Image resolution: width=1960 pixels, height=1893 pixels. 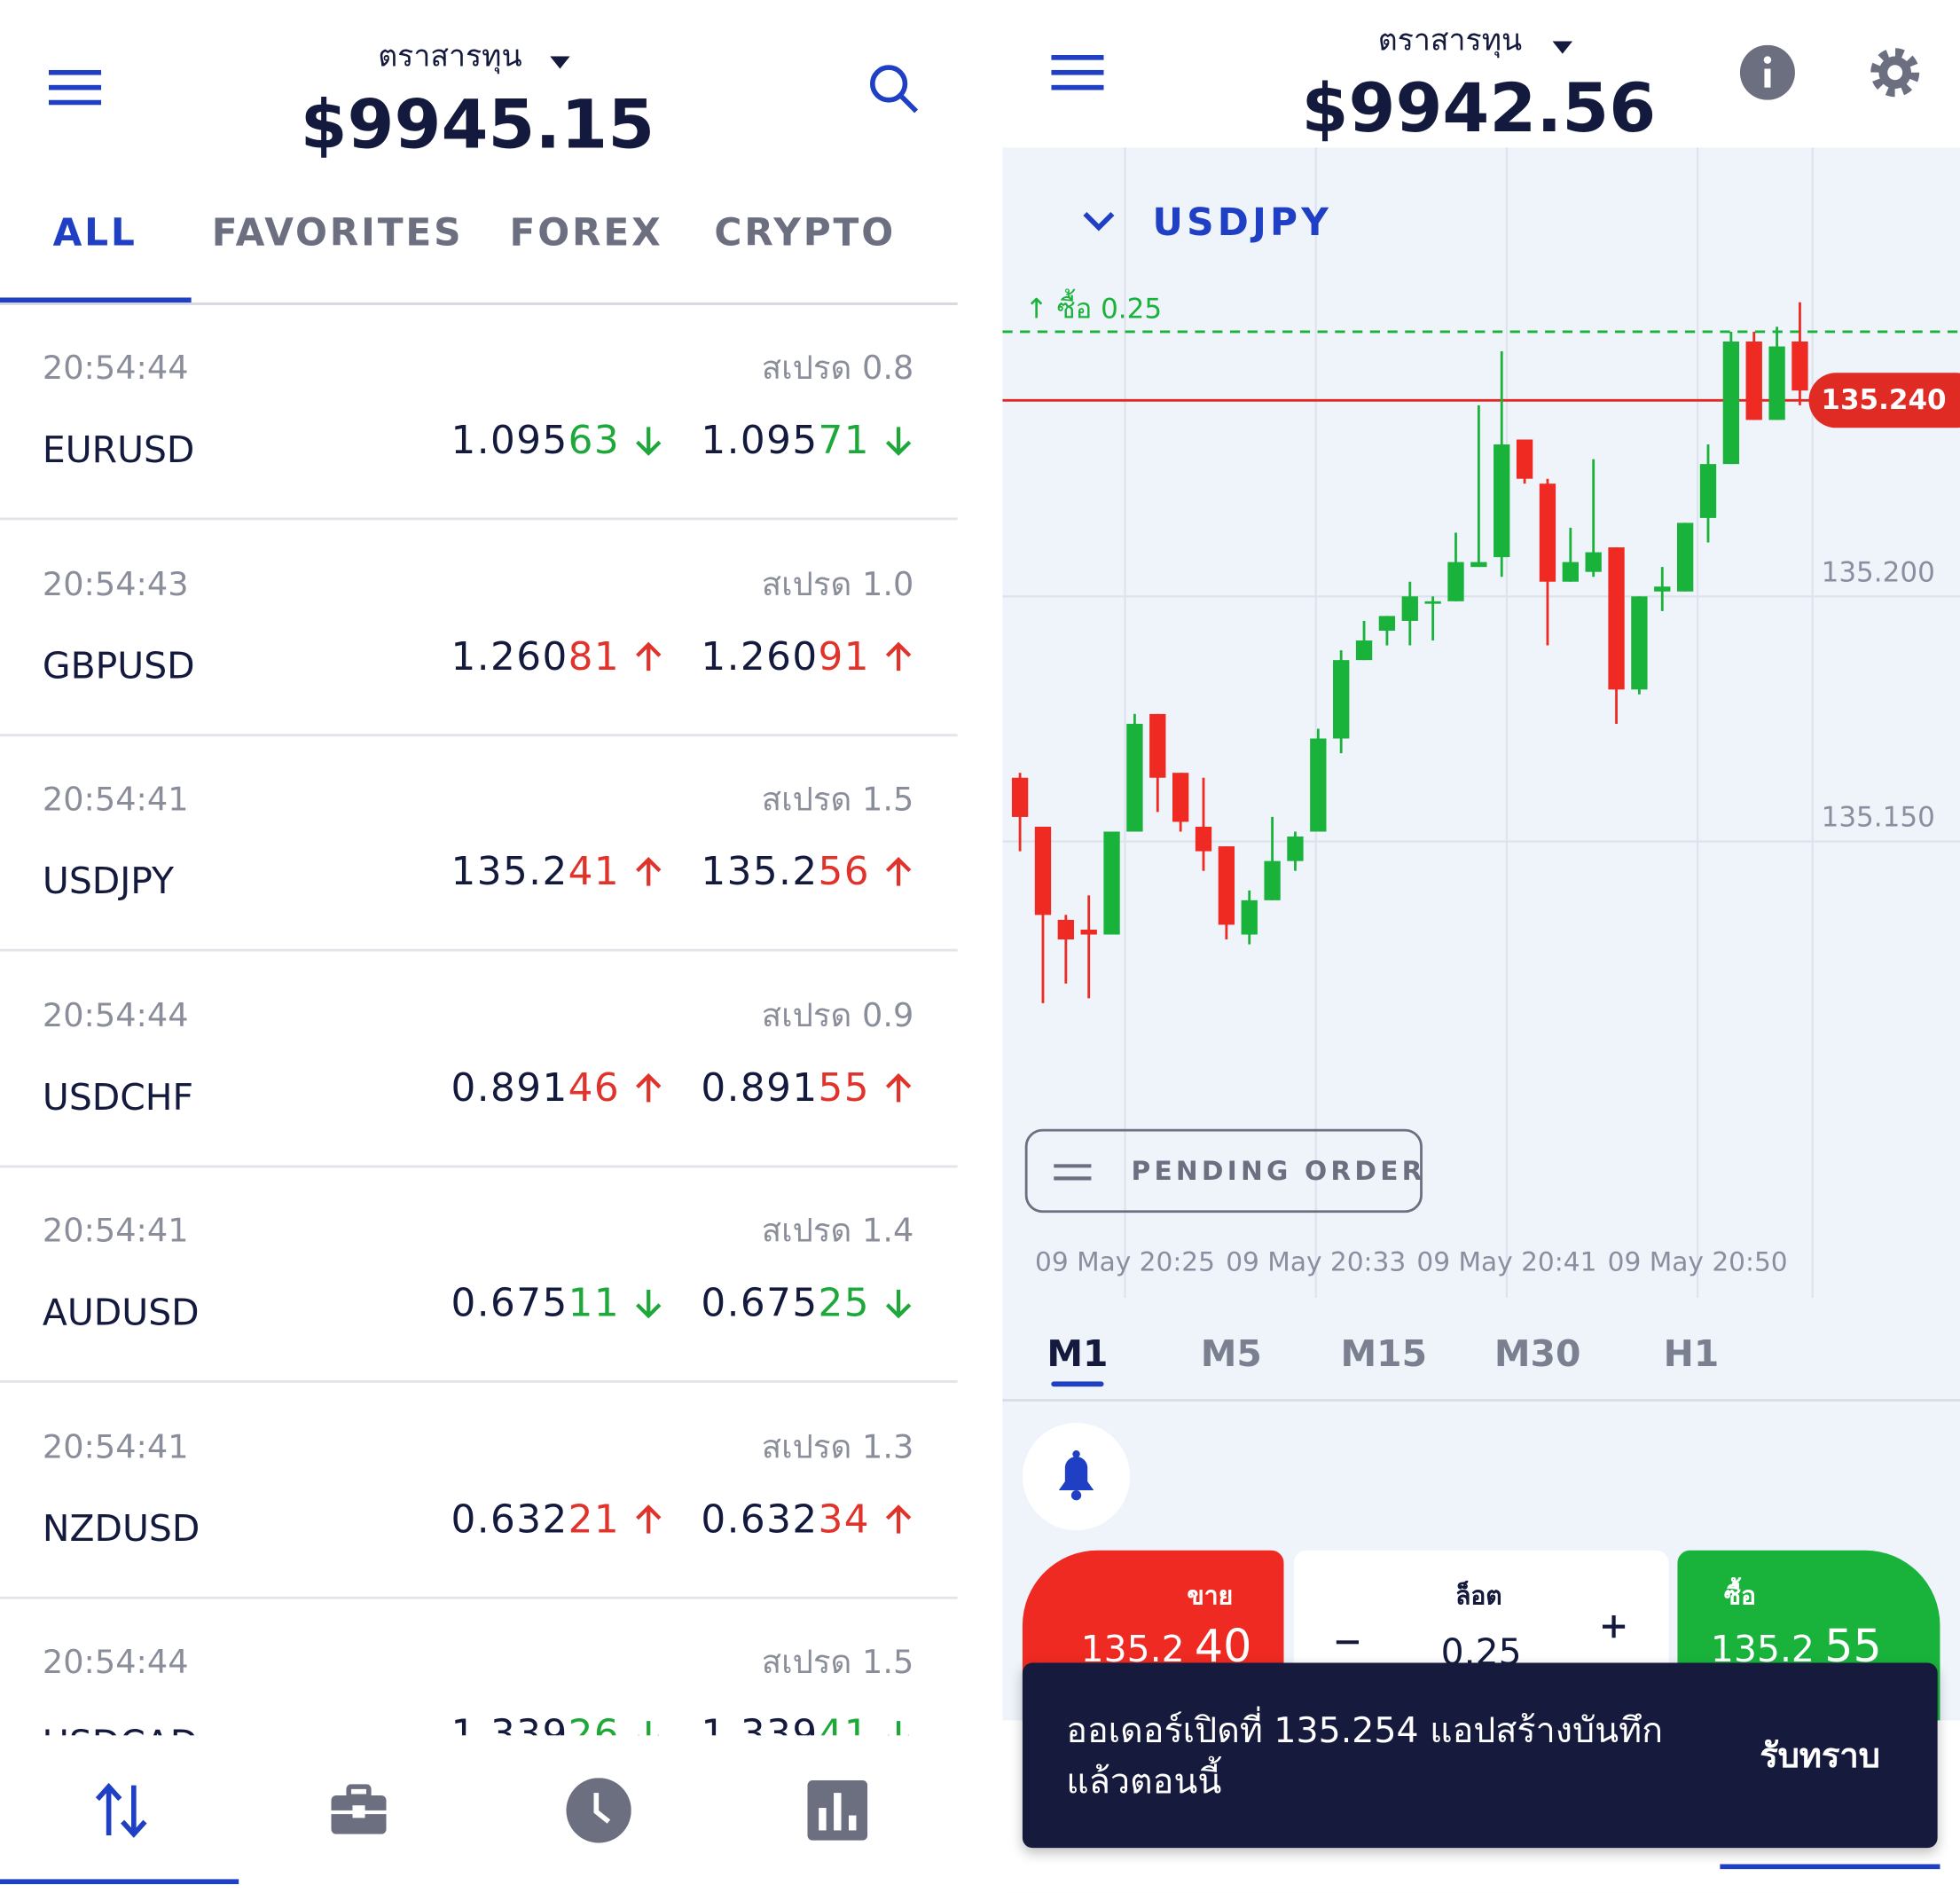 What do you see at coordinates (1348, 1635) in the screenshot?
I see `lot-decrease` at bounding box center [1348, 1635].